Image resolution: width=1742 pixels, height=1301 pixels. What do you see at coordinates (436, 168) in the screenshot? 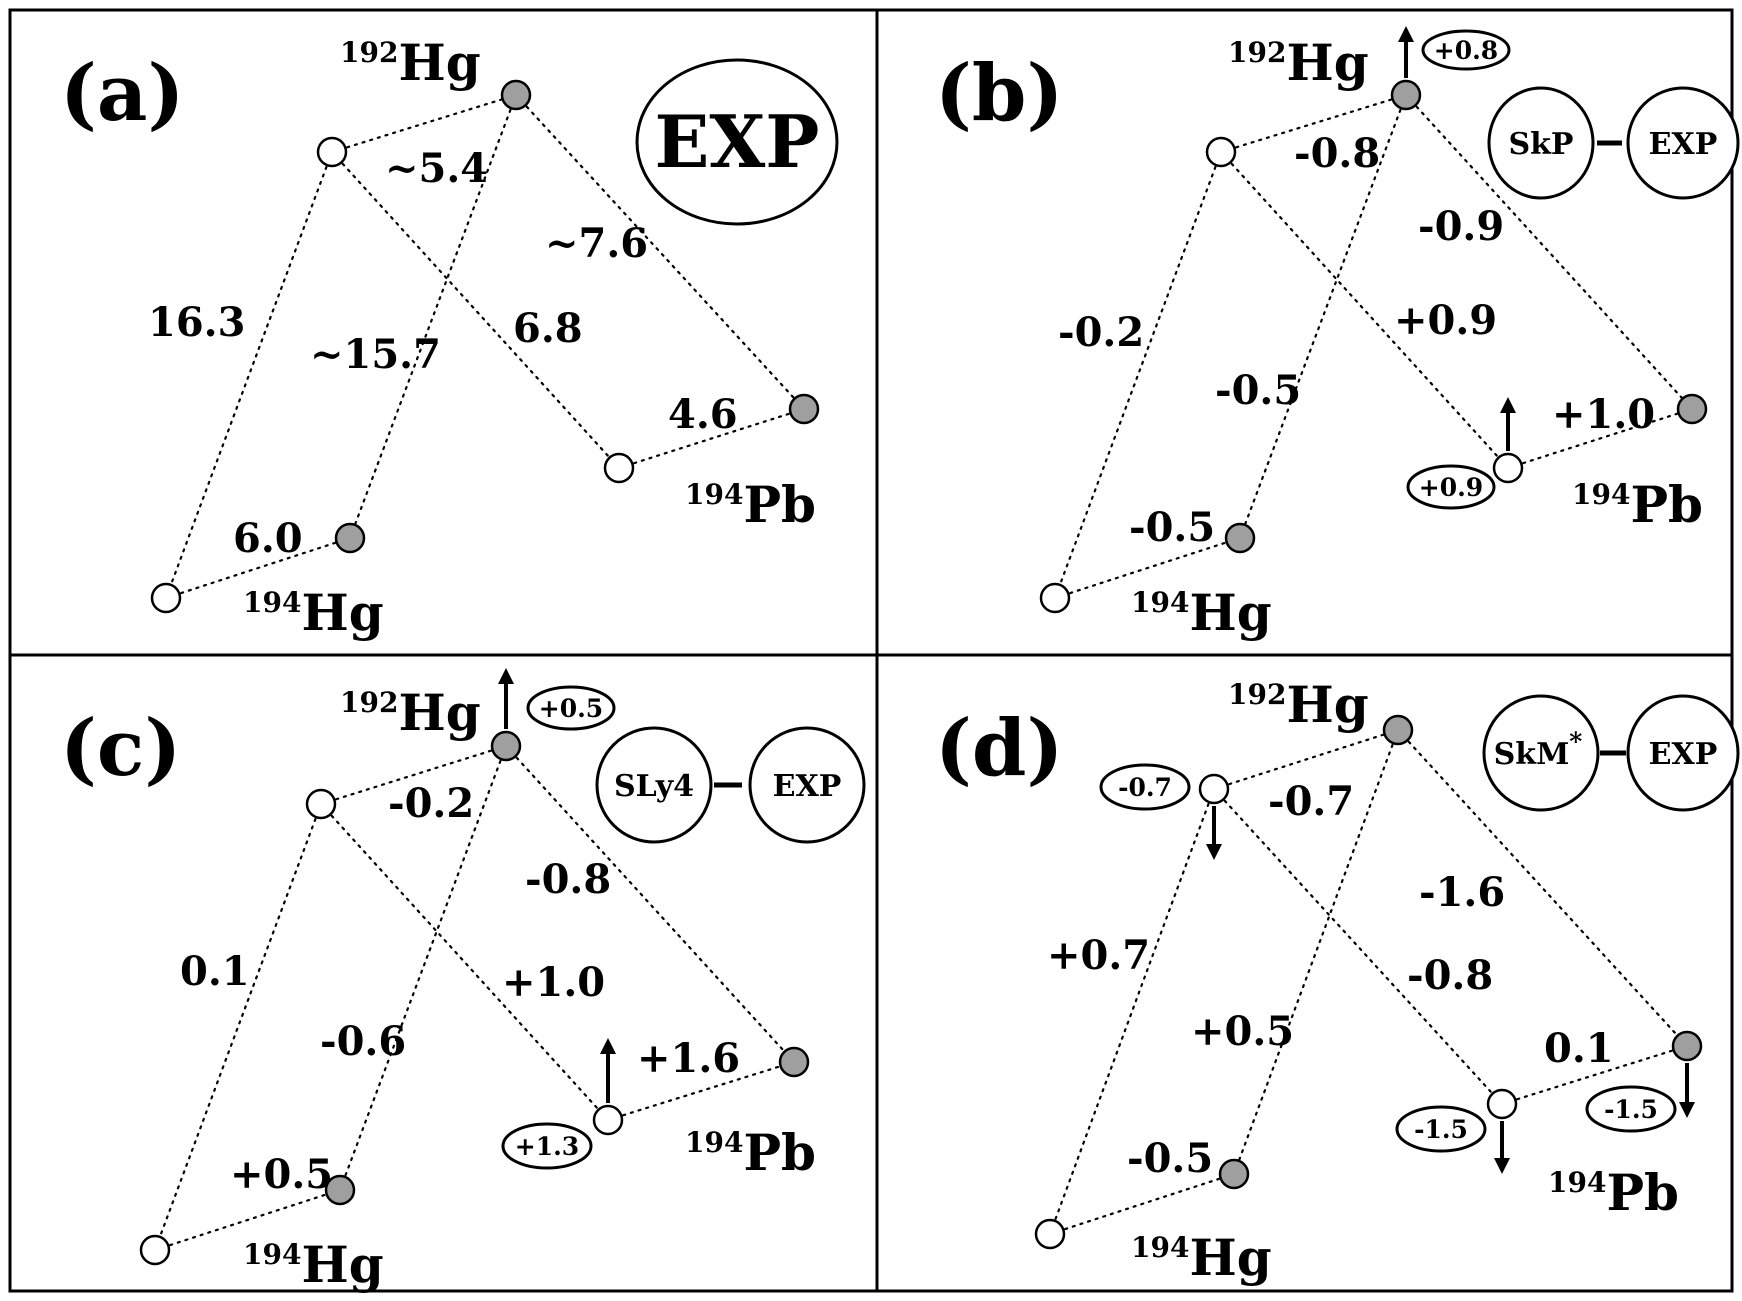
I see `edge-value: ~5.4` at bounding box center [436, 168].